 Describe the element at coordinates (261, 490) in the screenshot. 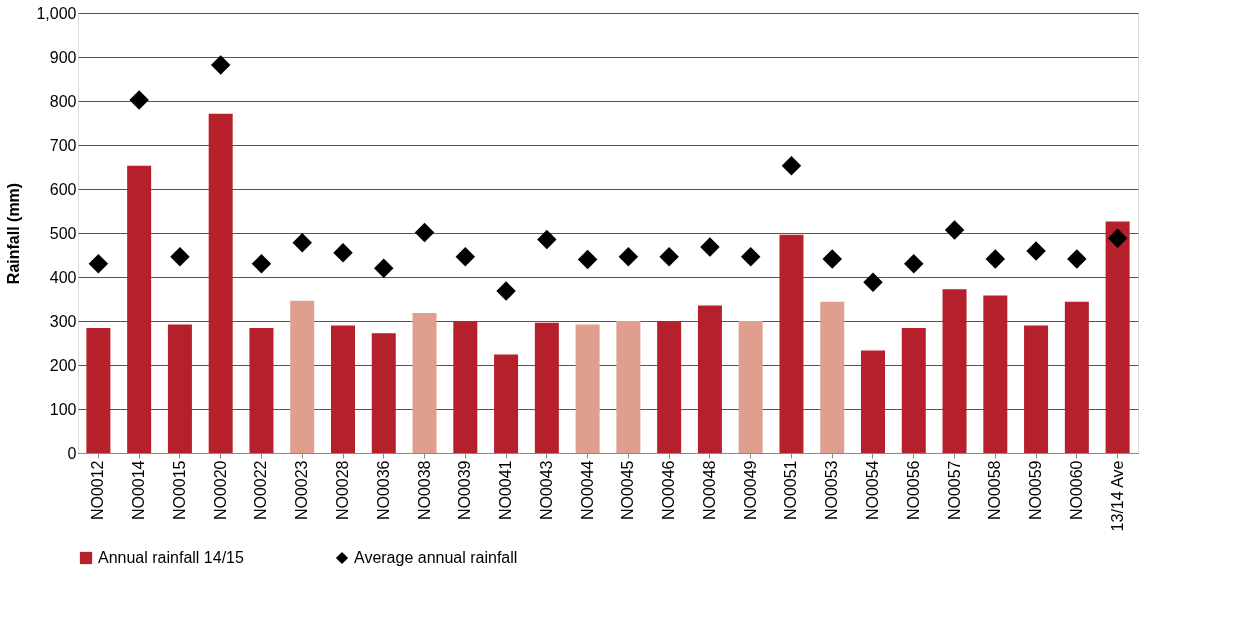

I see `x-tick-label: NO0022` at that location.